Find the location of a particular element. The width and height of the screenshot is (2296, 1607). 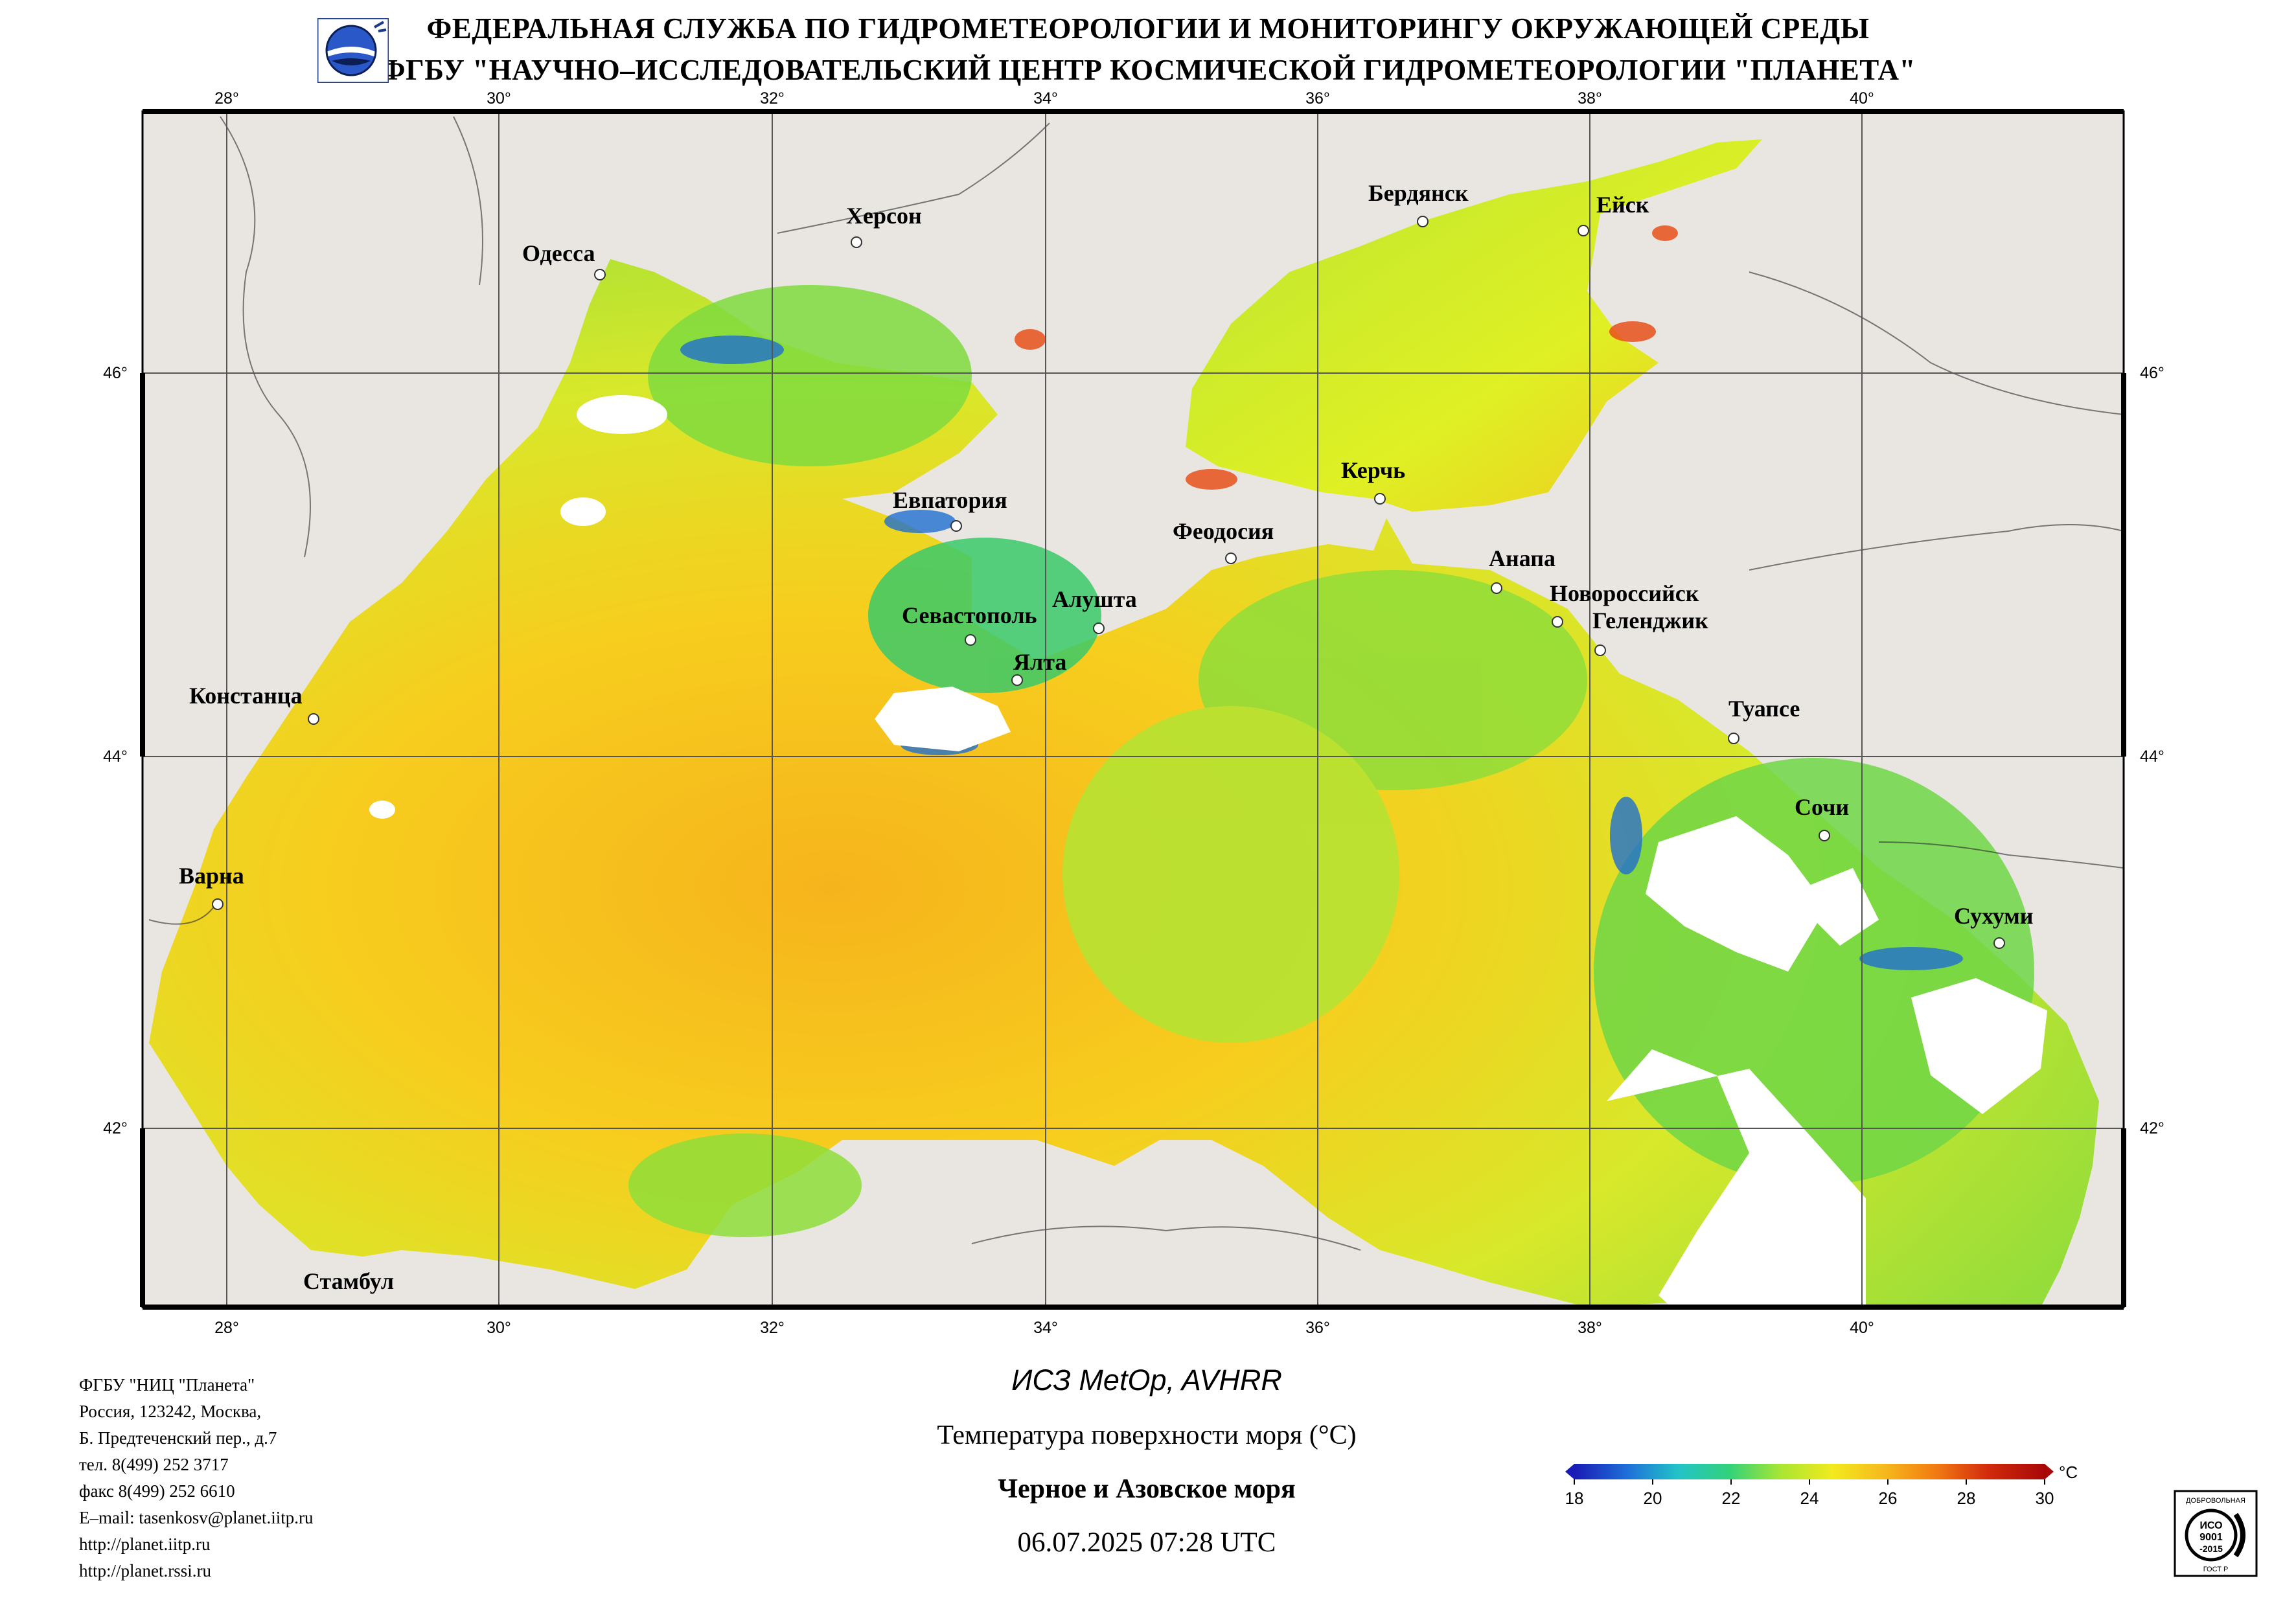

iso-badge-bottom: ГОСТ Р is located at coordinates (2216, 1569).